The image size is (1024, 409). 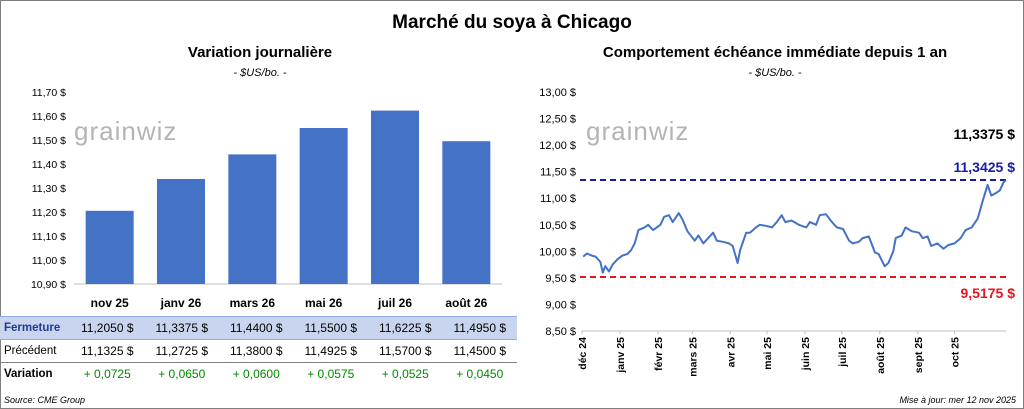 I want to click on row-label: Fermeture, so click(x=35, y=328).